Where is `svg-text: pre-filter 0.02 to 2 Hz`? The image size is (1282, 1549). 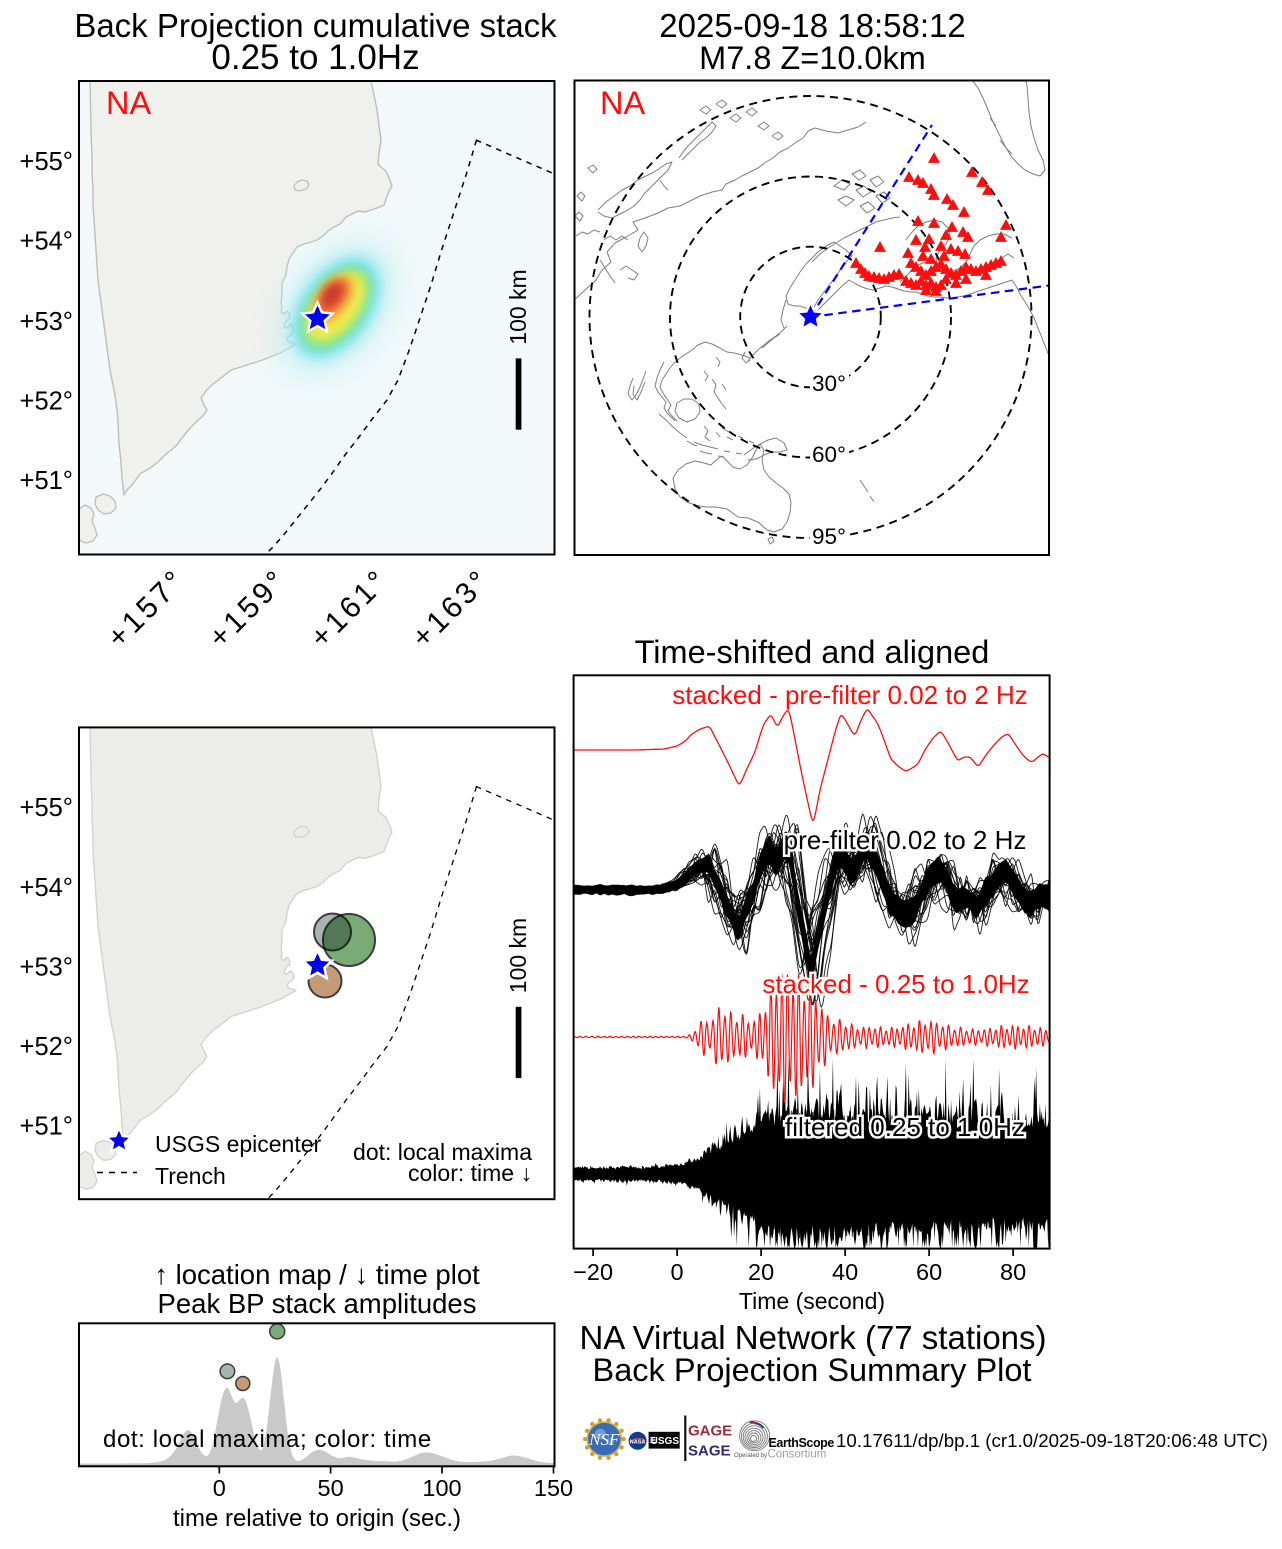
svg-text: pre-filter 0.02 to 2 Hz is located at coordinates (905, 840).